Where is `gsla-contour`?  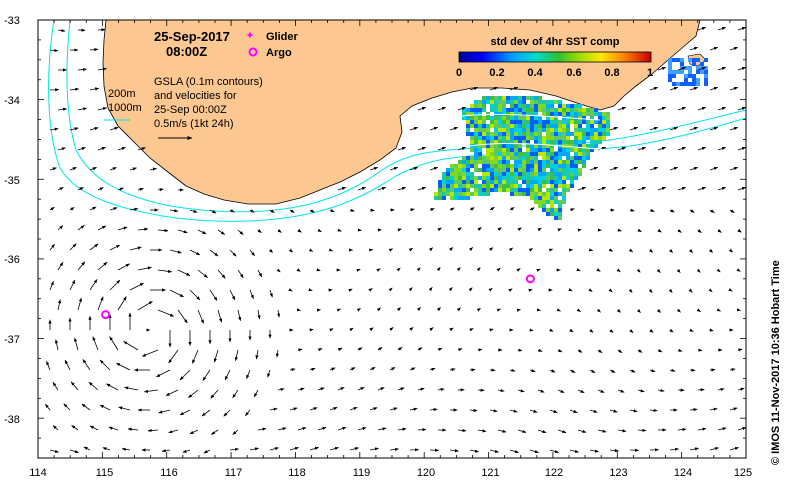
gsla-contour is located at coordinates (531, 117).